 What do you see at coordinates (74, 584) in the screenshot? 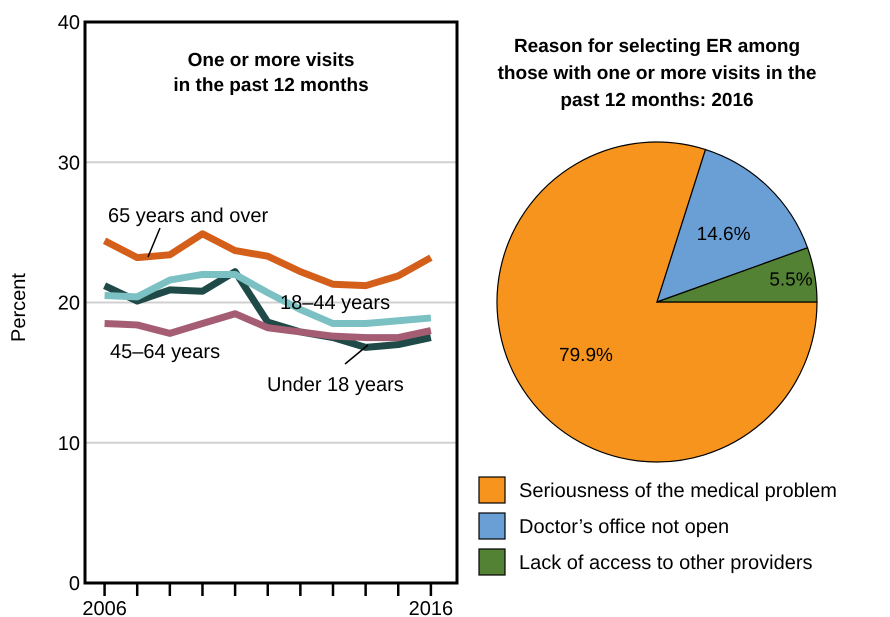
I see `y-tick-label: 0` at bounding box center [74, 584].